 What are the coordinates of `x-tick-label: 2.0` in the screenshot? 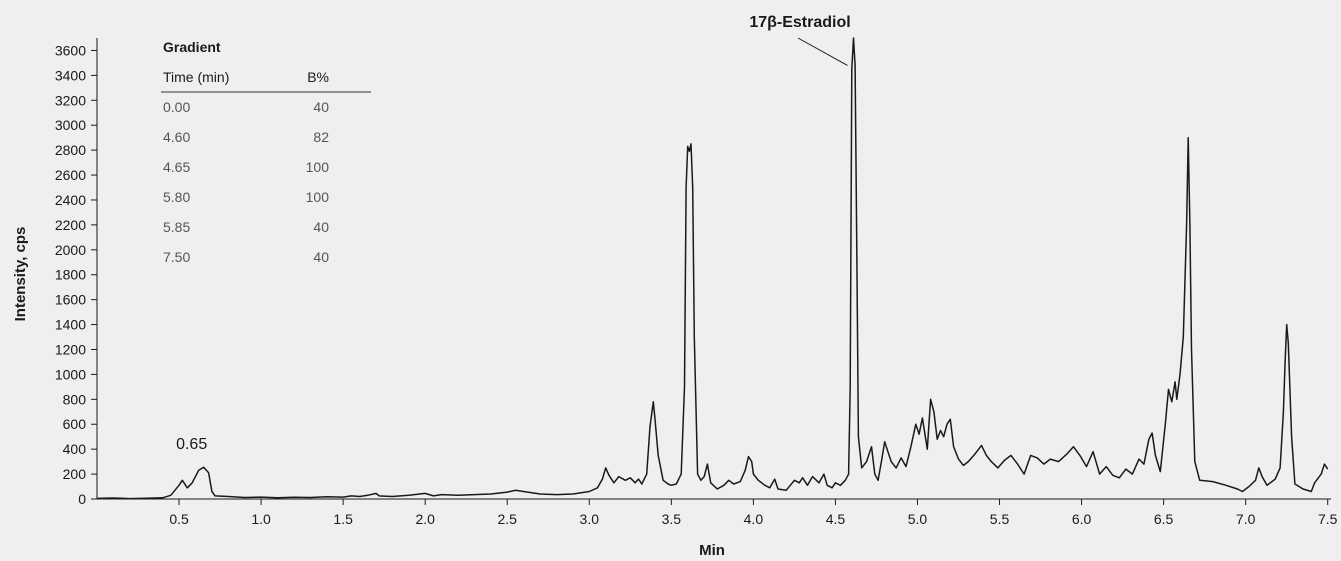 It's located at (425, 519).